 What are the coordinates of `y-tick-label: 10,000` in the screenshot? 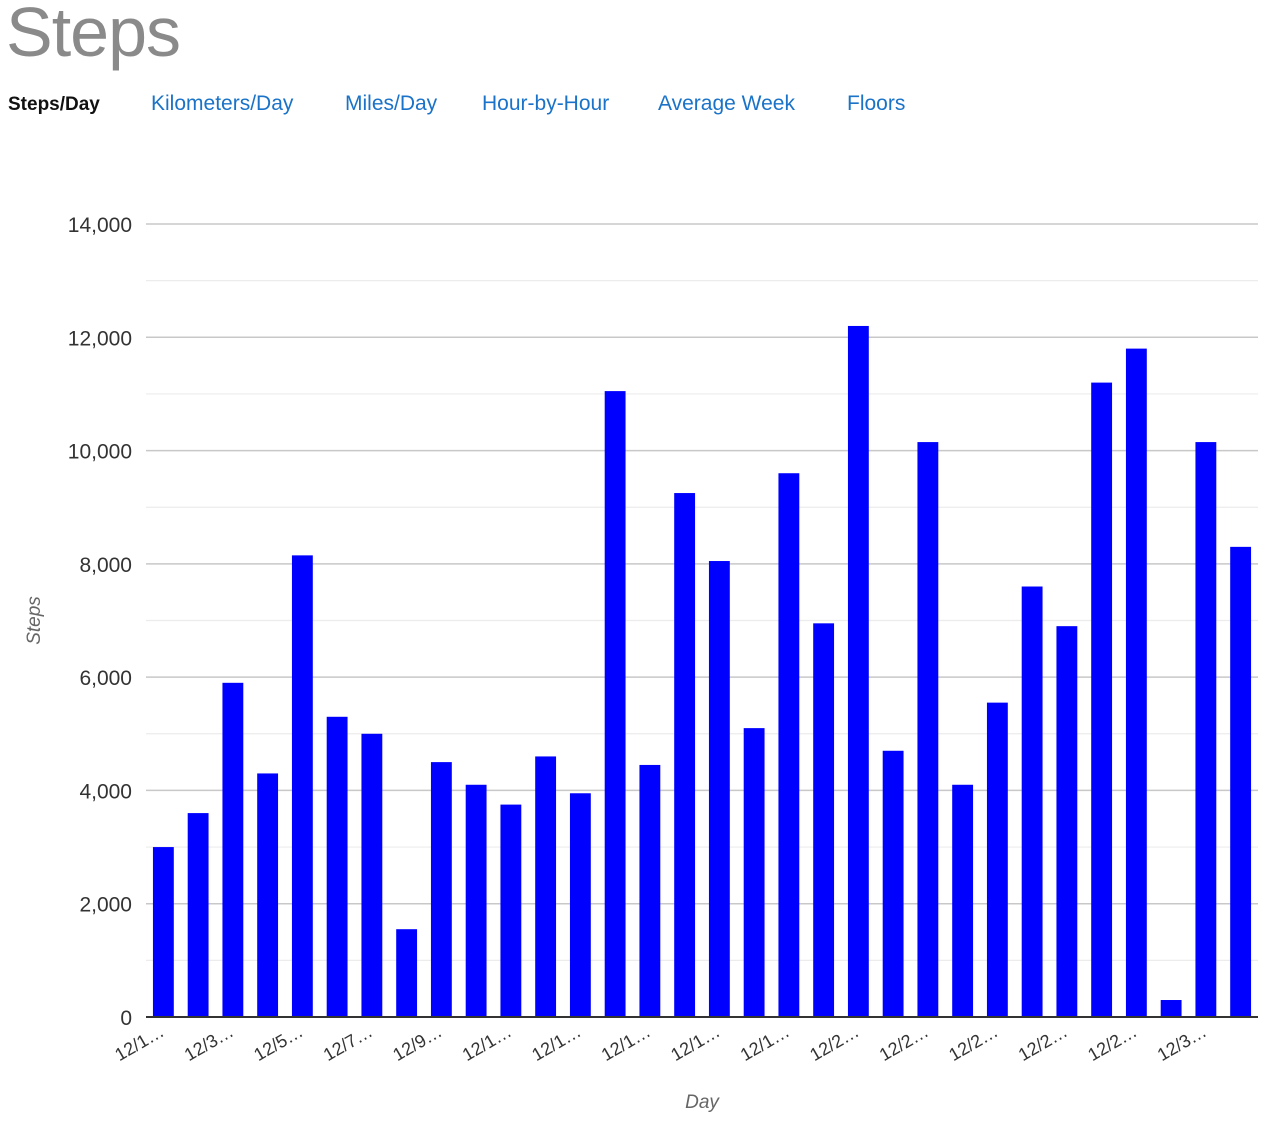 It's located at (100, 452).